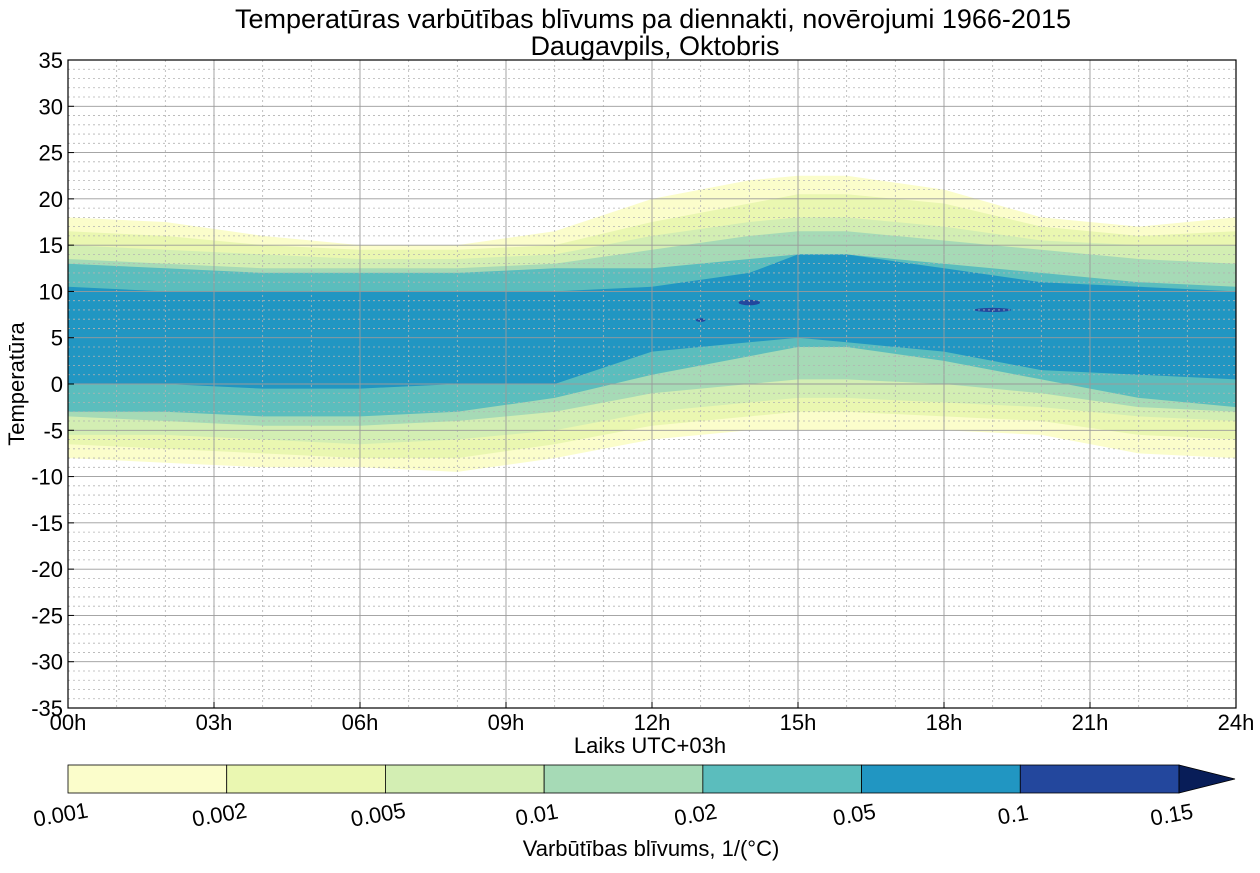 This screenshot has width=1260, height=873. What do you see at coordinates (537, 815) in the screenshot?
I see `colorbar-tick-label: 0.01` at bounding box center [537, 815].